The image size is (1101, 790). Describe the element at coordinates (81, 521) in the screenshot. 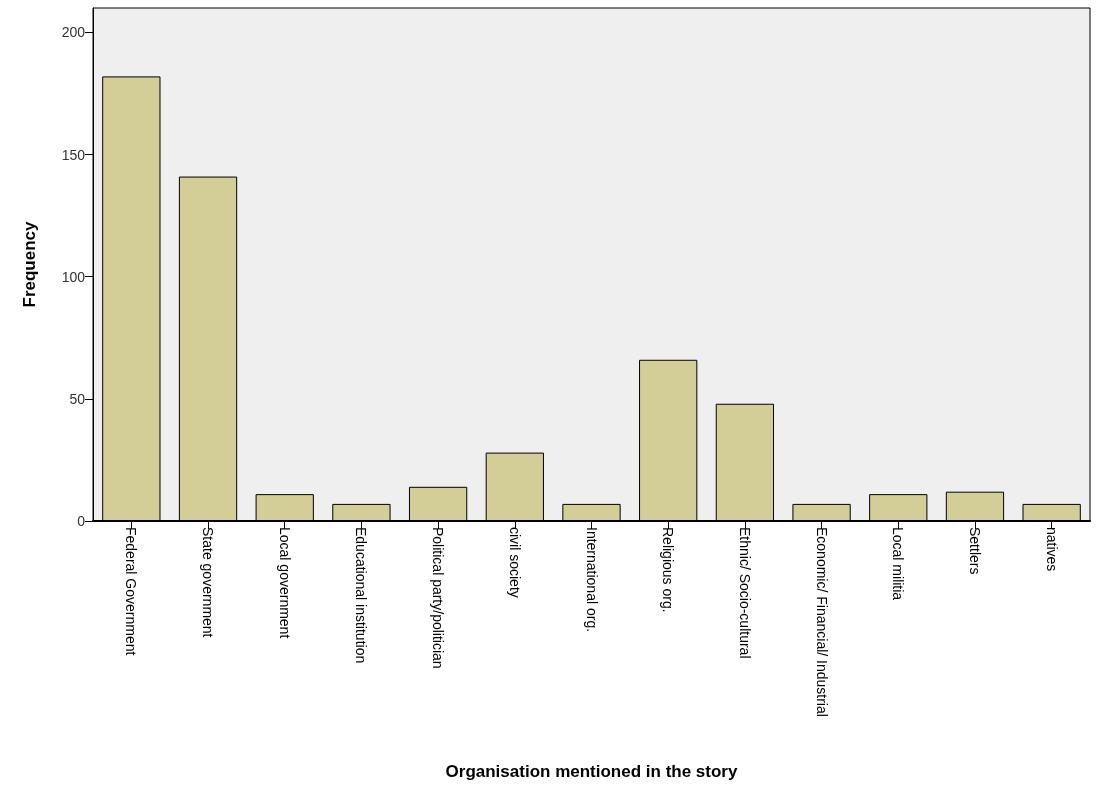

I see `y-tick-label: 0` at that location.